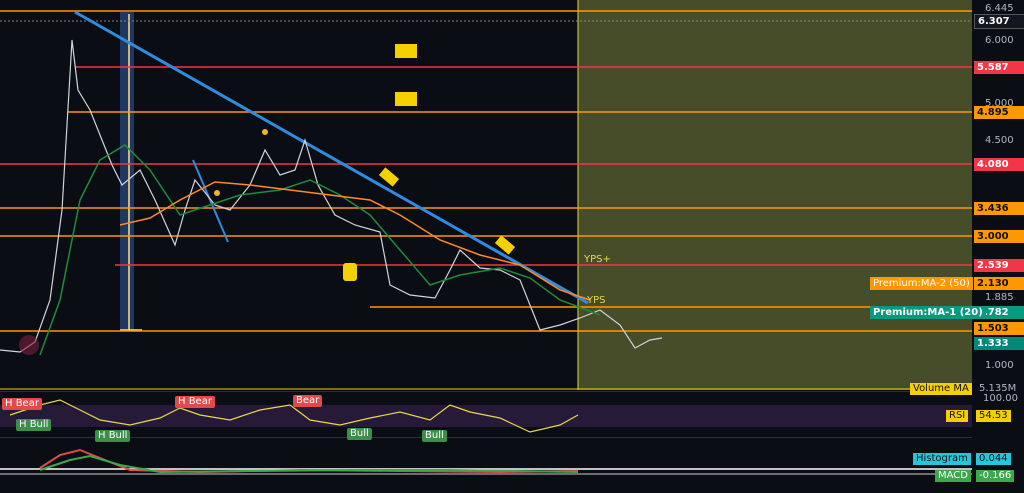 The height and width of the screenshot is (493, 1024). I want to click on signal-line, so click(309, 464).